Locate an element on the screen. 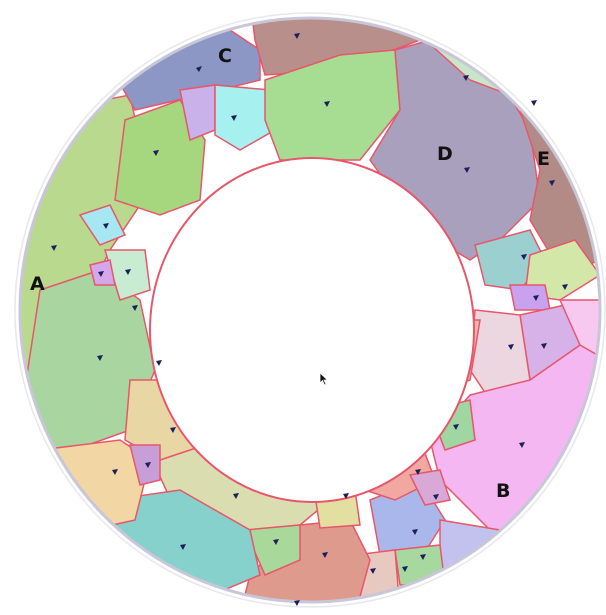 This screenshot has height=615, width=606. region-label-c: C is located at coordinates (225, 56).